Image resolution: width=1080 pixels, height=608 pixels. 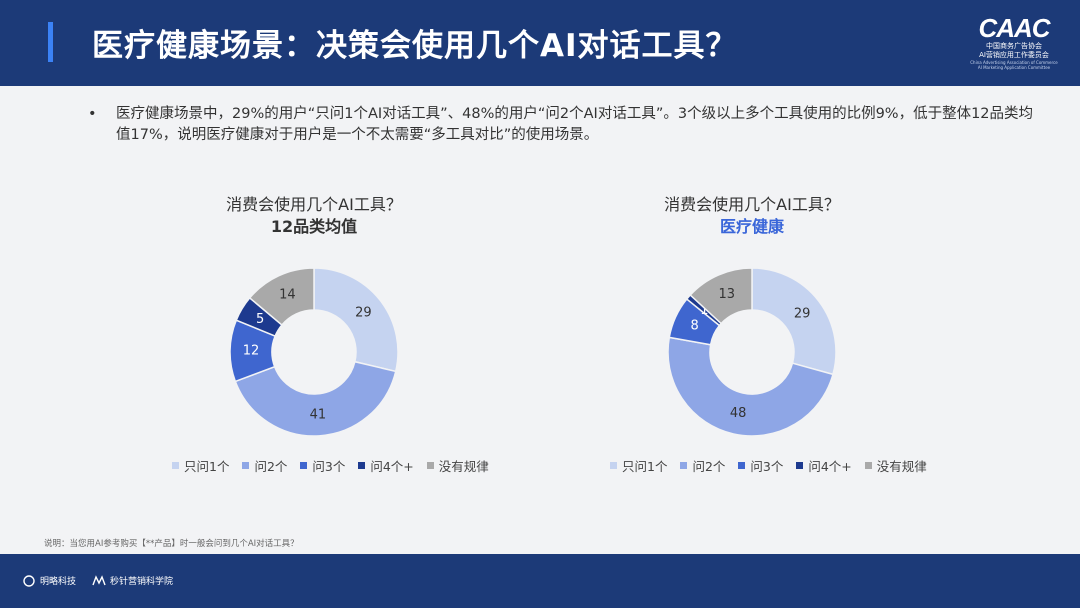 I want to click on chart-1-legend-label-3: 问3个, so click(x=329, y=466).